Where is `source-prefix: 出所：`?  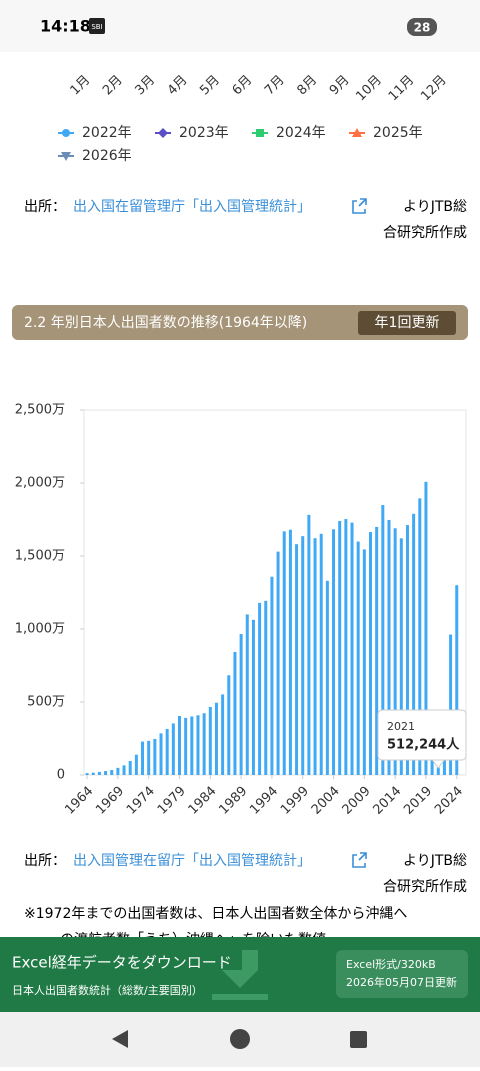
source-prefix: 出所： is located at coordinates (45, 861).